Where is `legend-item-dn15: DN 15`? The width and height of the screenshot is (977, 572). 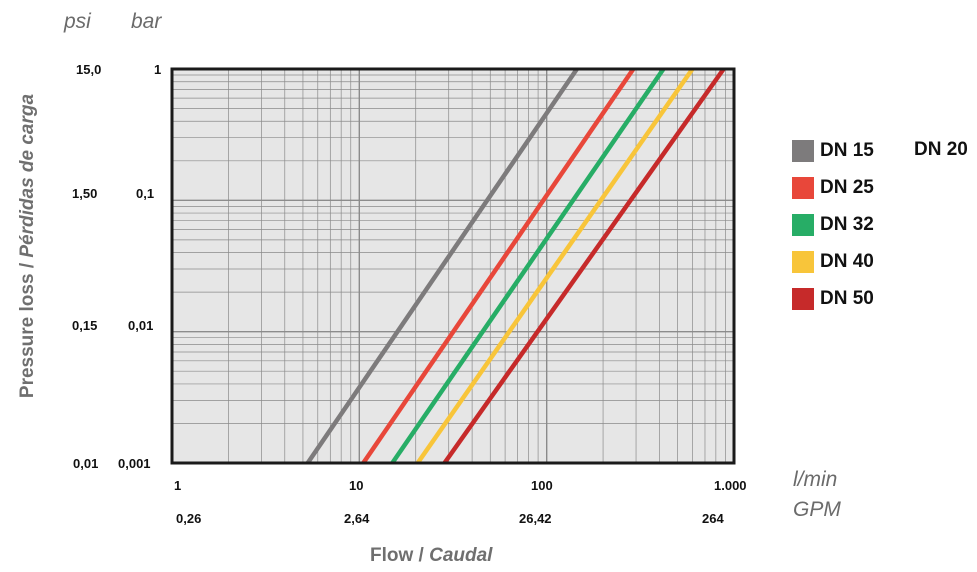 legend-item-dn15: DN 15 is located at coordinates (833, 151).